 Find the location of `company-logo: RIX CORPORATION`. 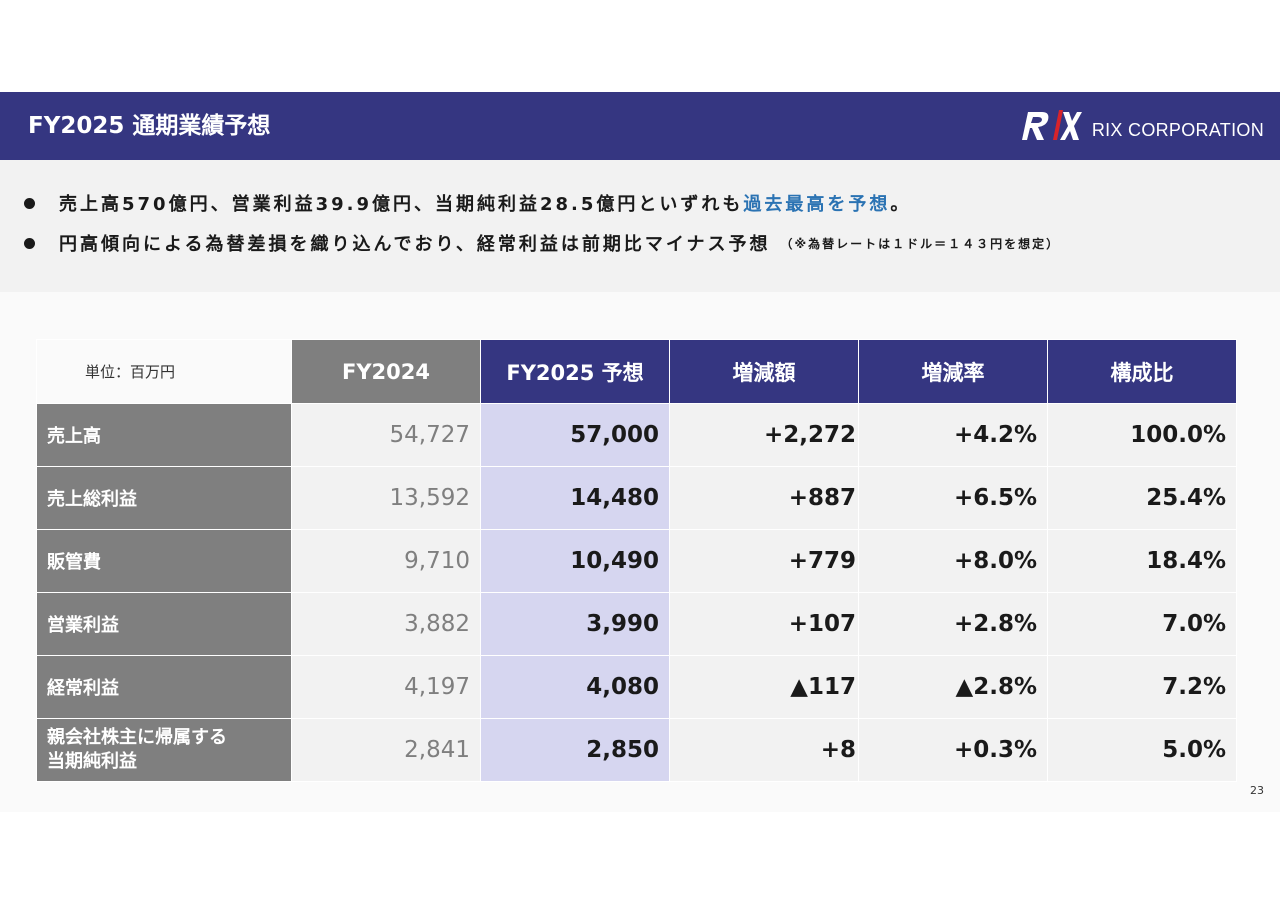

company-logo: RIX CORPORATION is located at coordinates (1141, 126).